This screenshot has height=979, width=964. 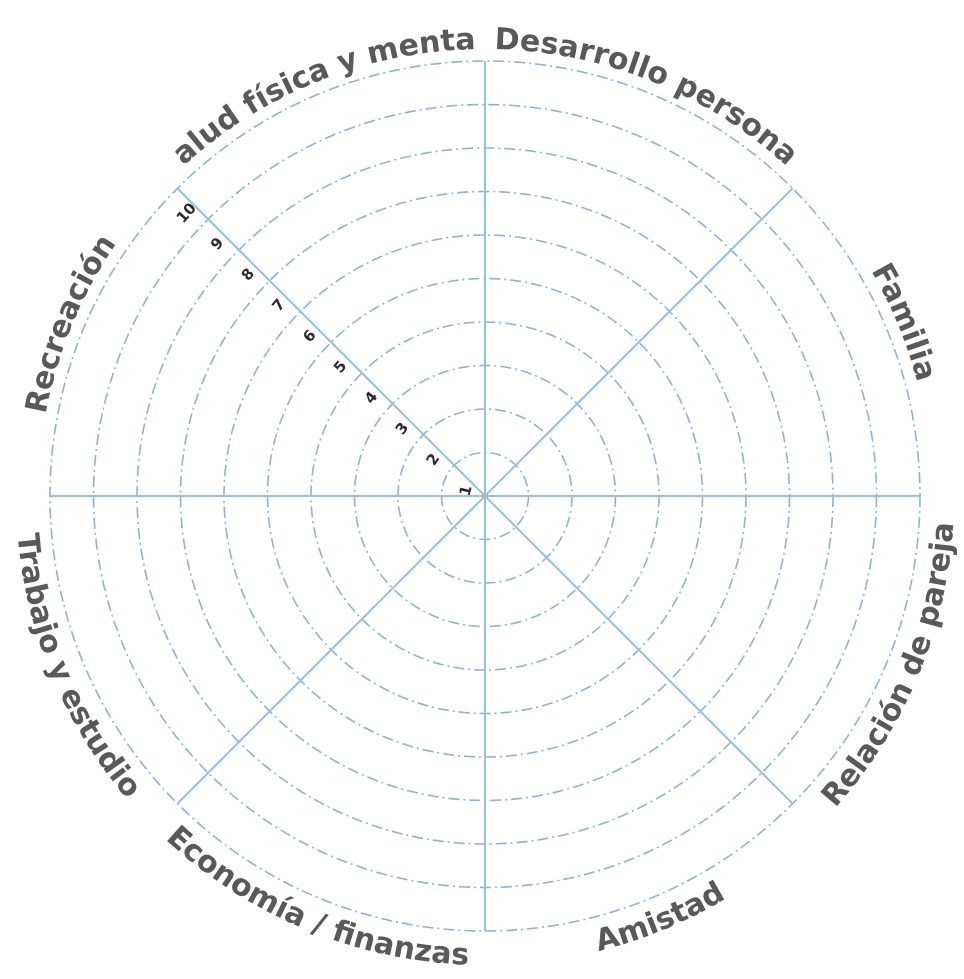 What do you see at coordinates (340, 367) in the screenshot?
I see `scale-number-5: 5` at bounding box center [340, 367].